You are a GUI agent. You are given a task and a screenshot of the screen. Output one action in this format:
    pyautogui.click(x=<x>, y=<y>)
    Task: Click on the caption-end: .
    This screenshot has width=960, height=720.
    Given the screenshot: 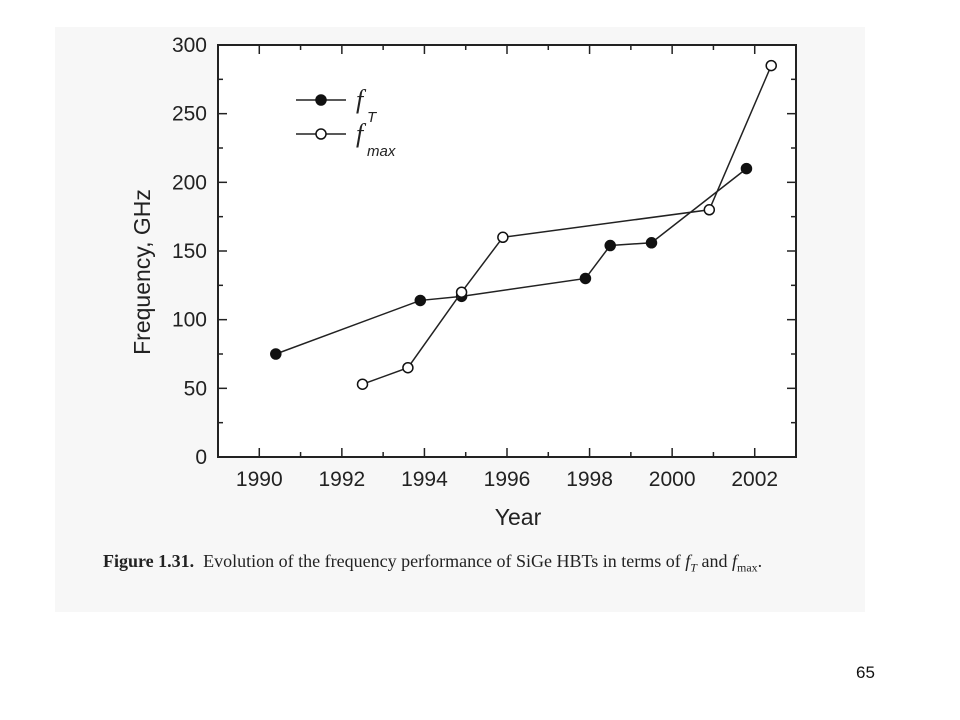 What is the action you would take?
    pyautogui.click(x=760, y=561)
    